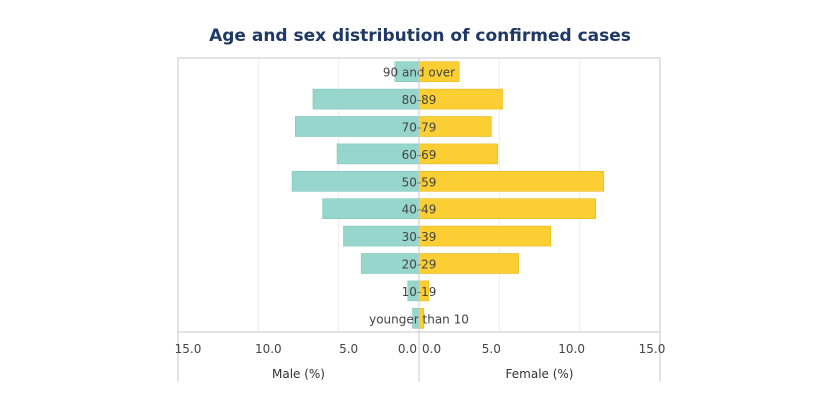 The width and height of the screenshot is (840, 420). Describe the element at coordinates (348, 349) in the screenshot. I see `tick-label-male: 5.0` at that location.